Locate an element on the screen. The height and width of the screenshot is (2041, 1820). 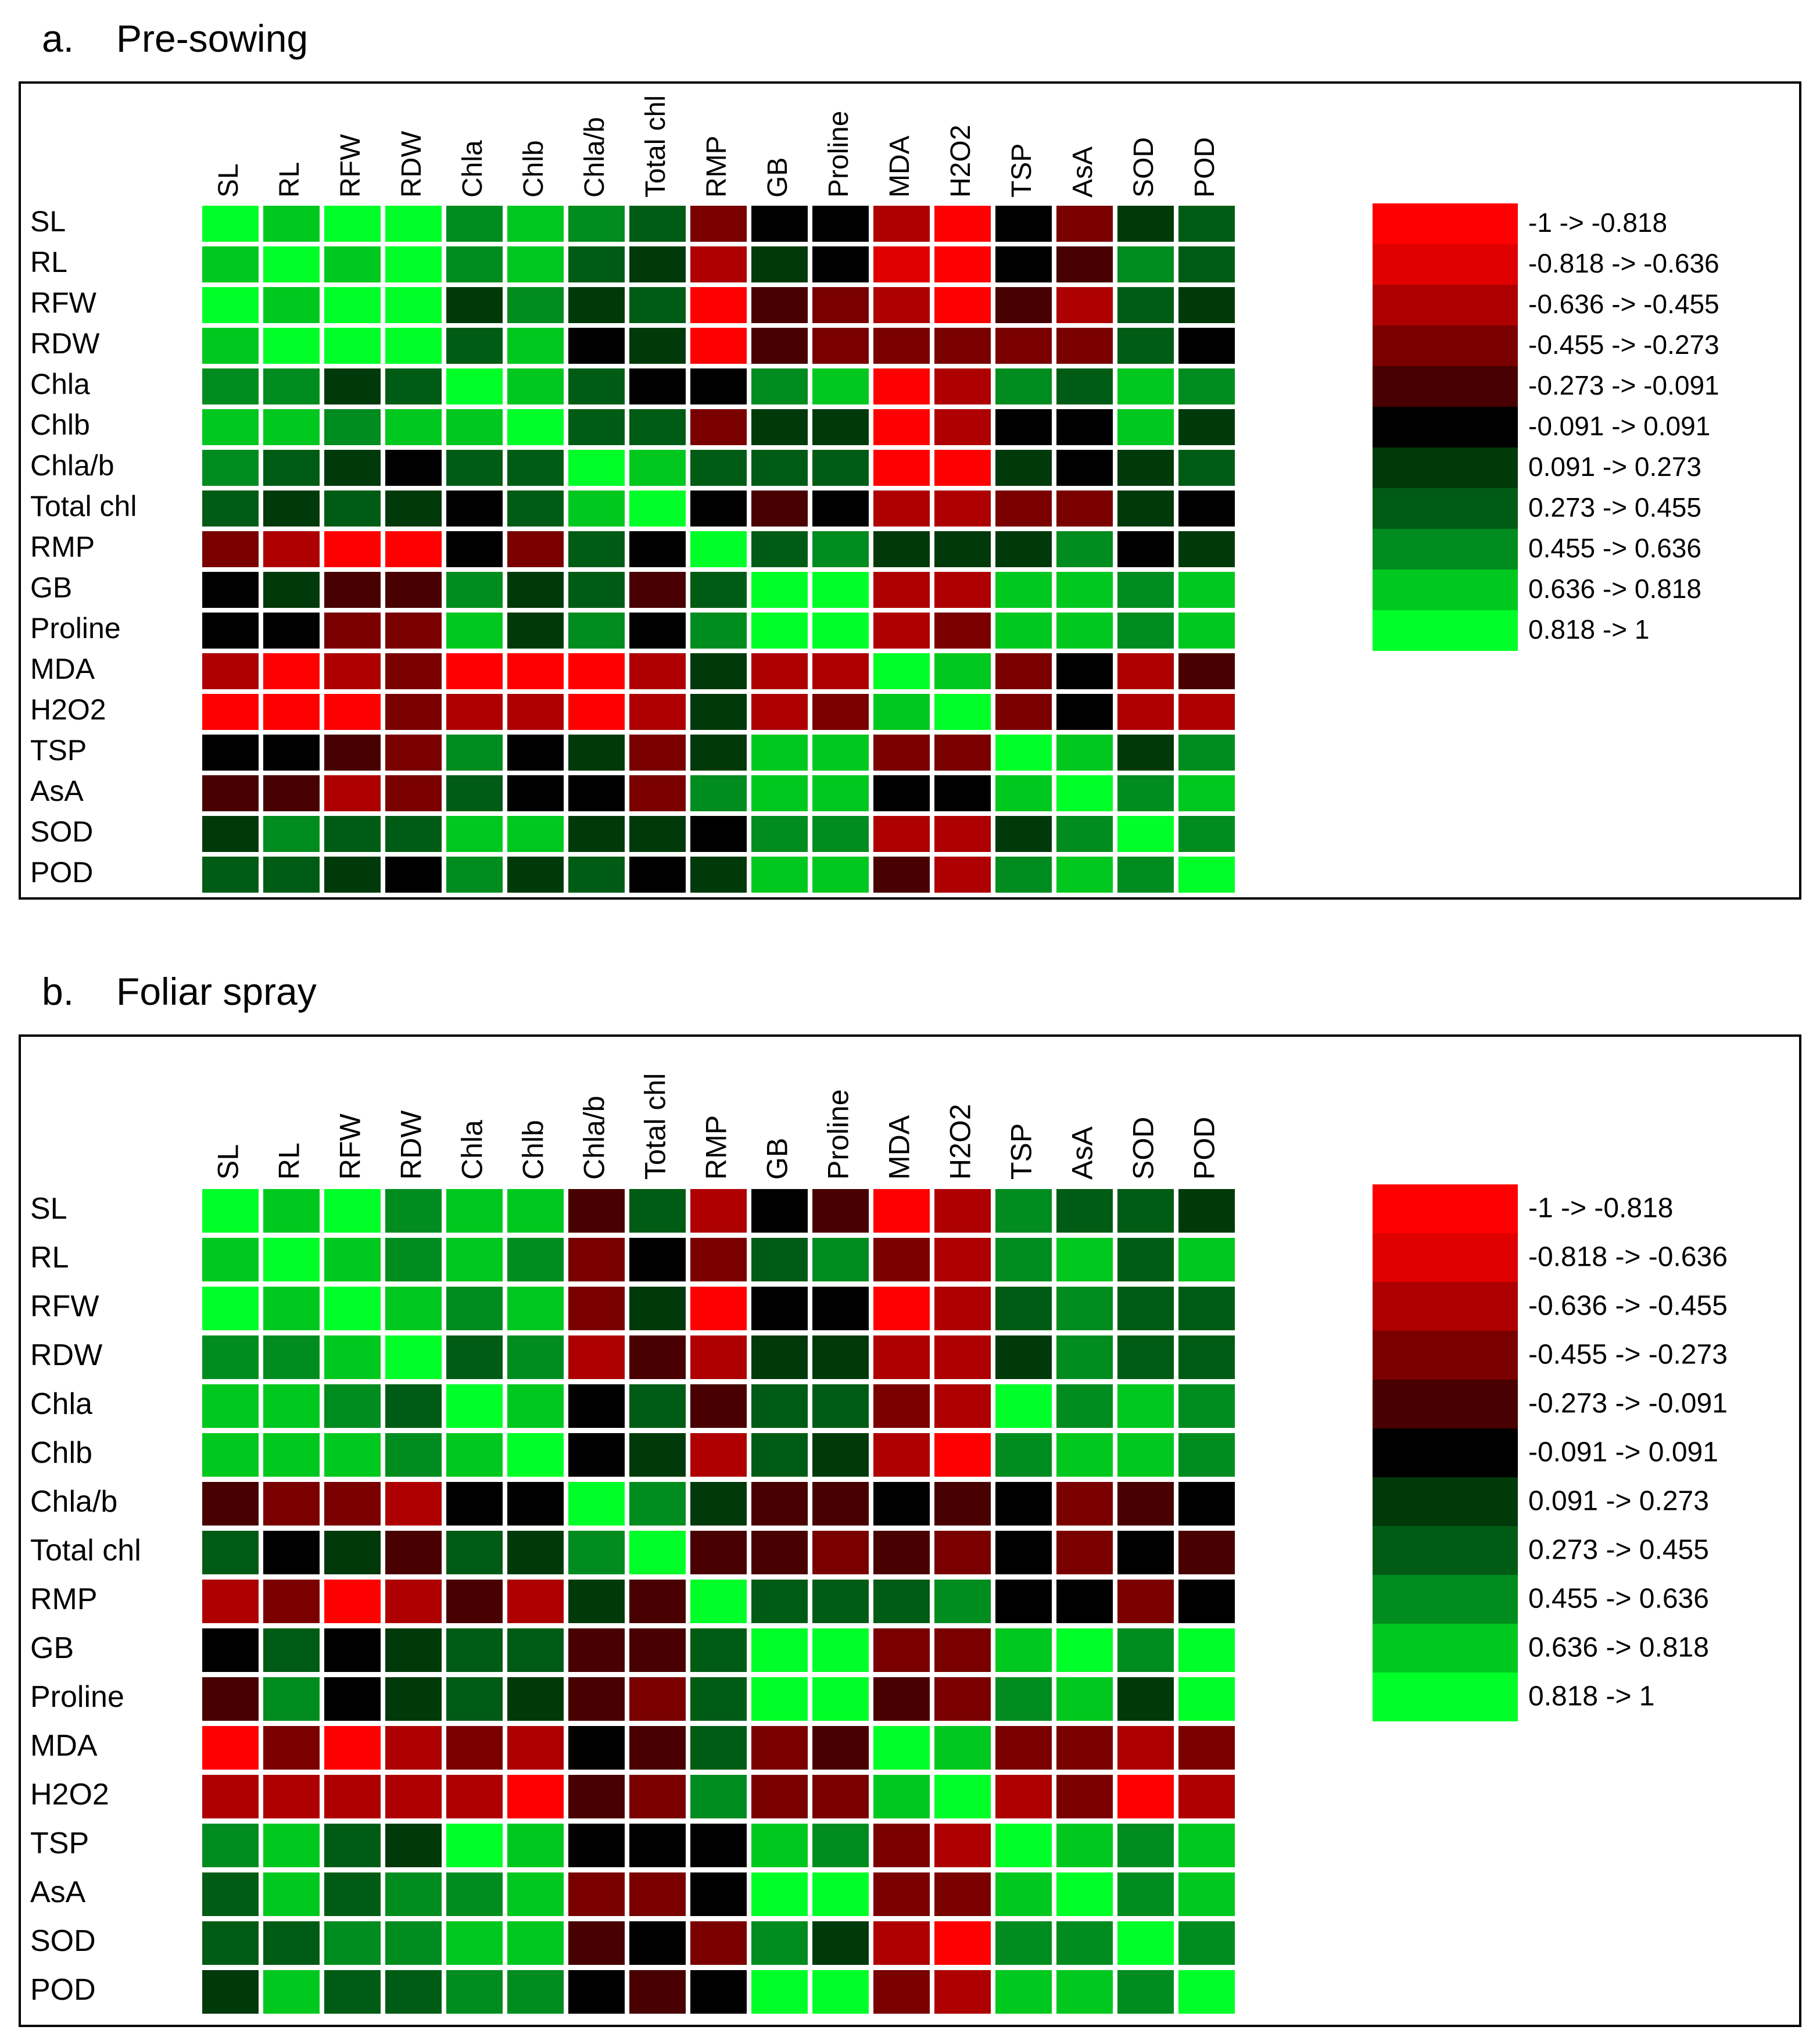
panel-a-cell-rfw-h2o2 is located at coordinates (963, 305).